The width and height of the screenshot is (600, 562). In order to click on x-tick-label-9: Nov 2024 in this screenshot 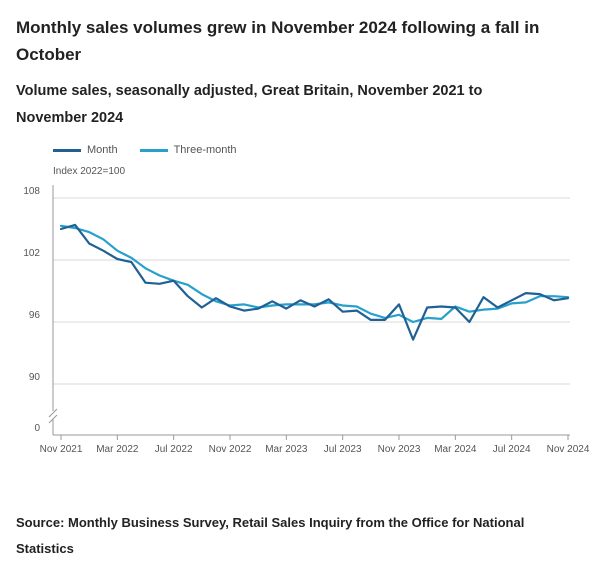, I will do `click(568, 449)`.